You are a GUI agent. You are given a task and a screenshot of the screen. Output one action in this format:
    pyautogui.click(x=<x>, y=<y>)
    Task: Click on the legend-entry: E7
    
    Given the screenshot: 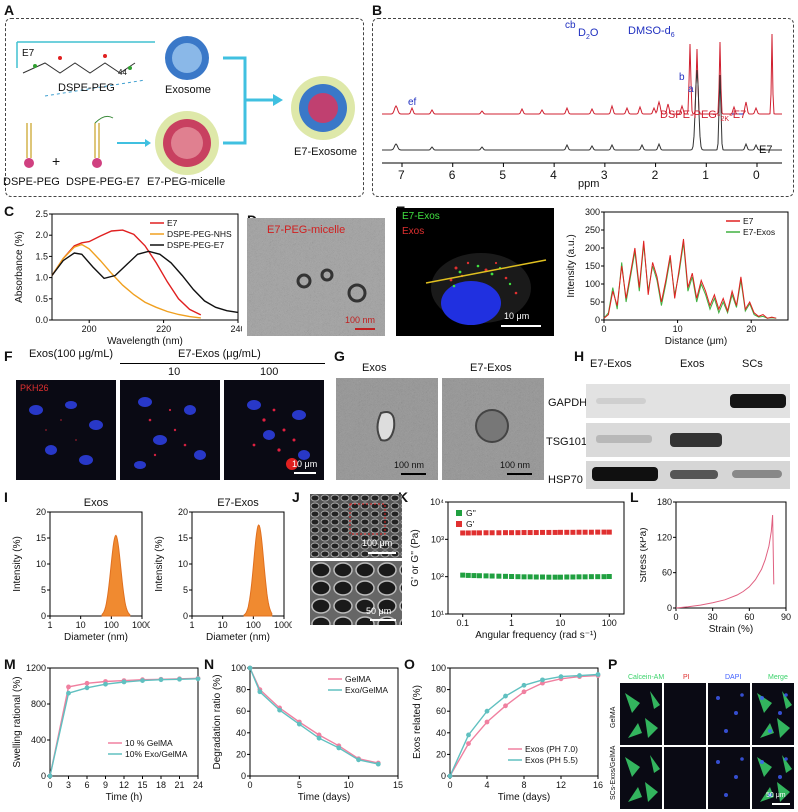 What is the action you would take?
    pyautogui.click(x=748, y=221)
    